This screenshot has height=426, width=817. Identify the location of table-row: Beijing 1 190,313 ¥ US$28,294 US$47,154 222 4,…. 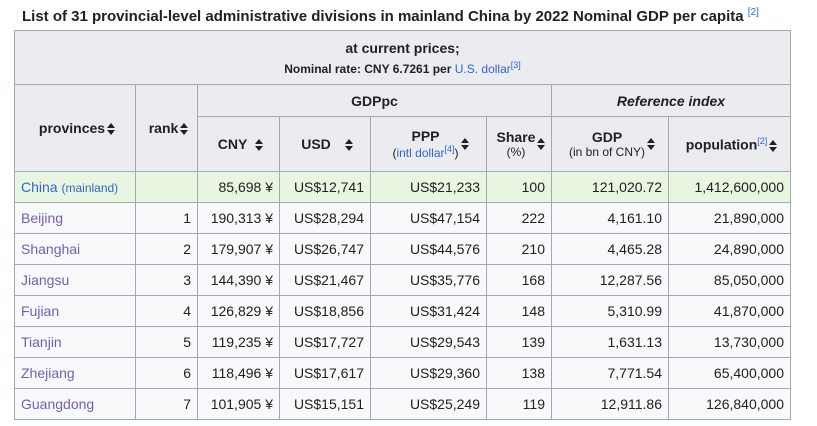
(402, 218).